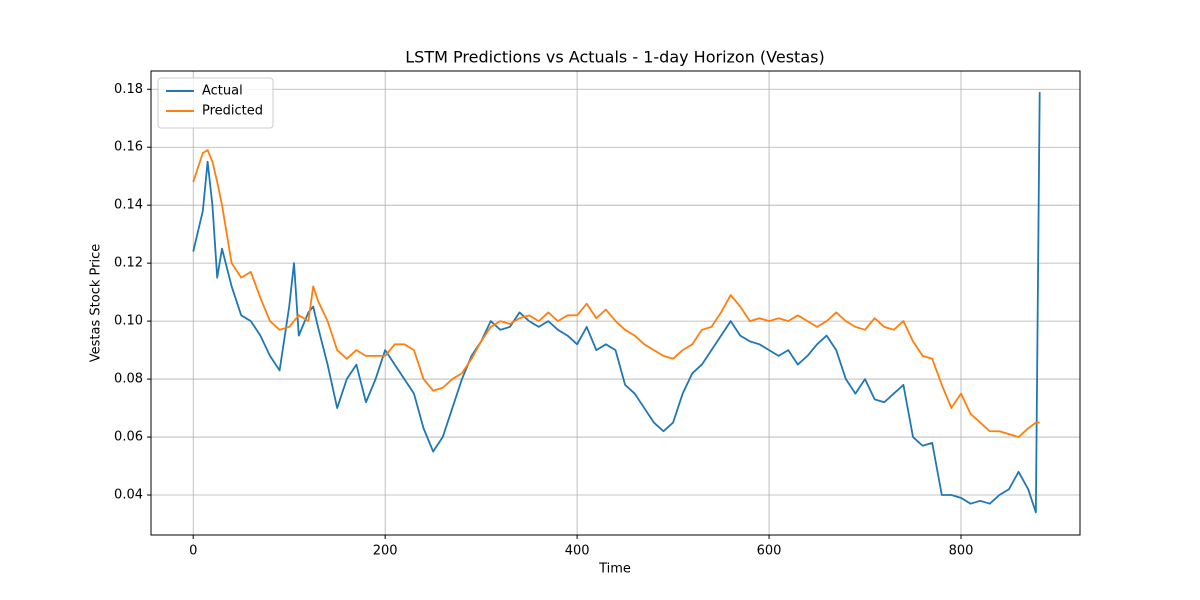  I want to click on x-tick-label: 0, so click(193, 551).